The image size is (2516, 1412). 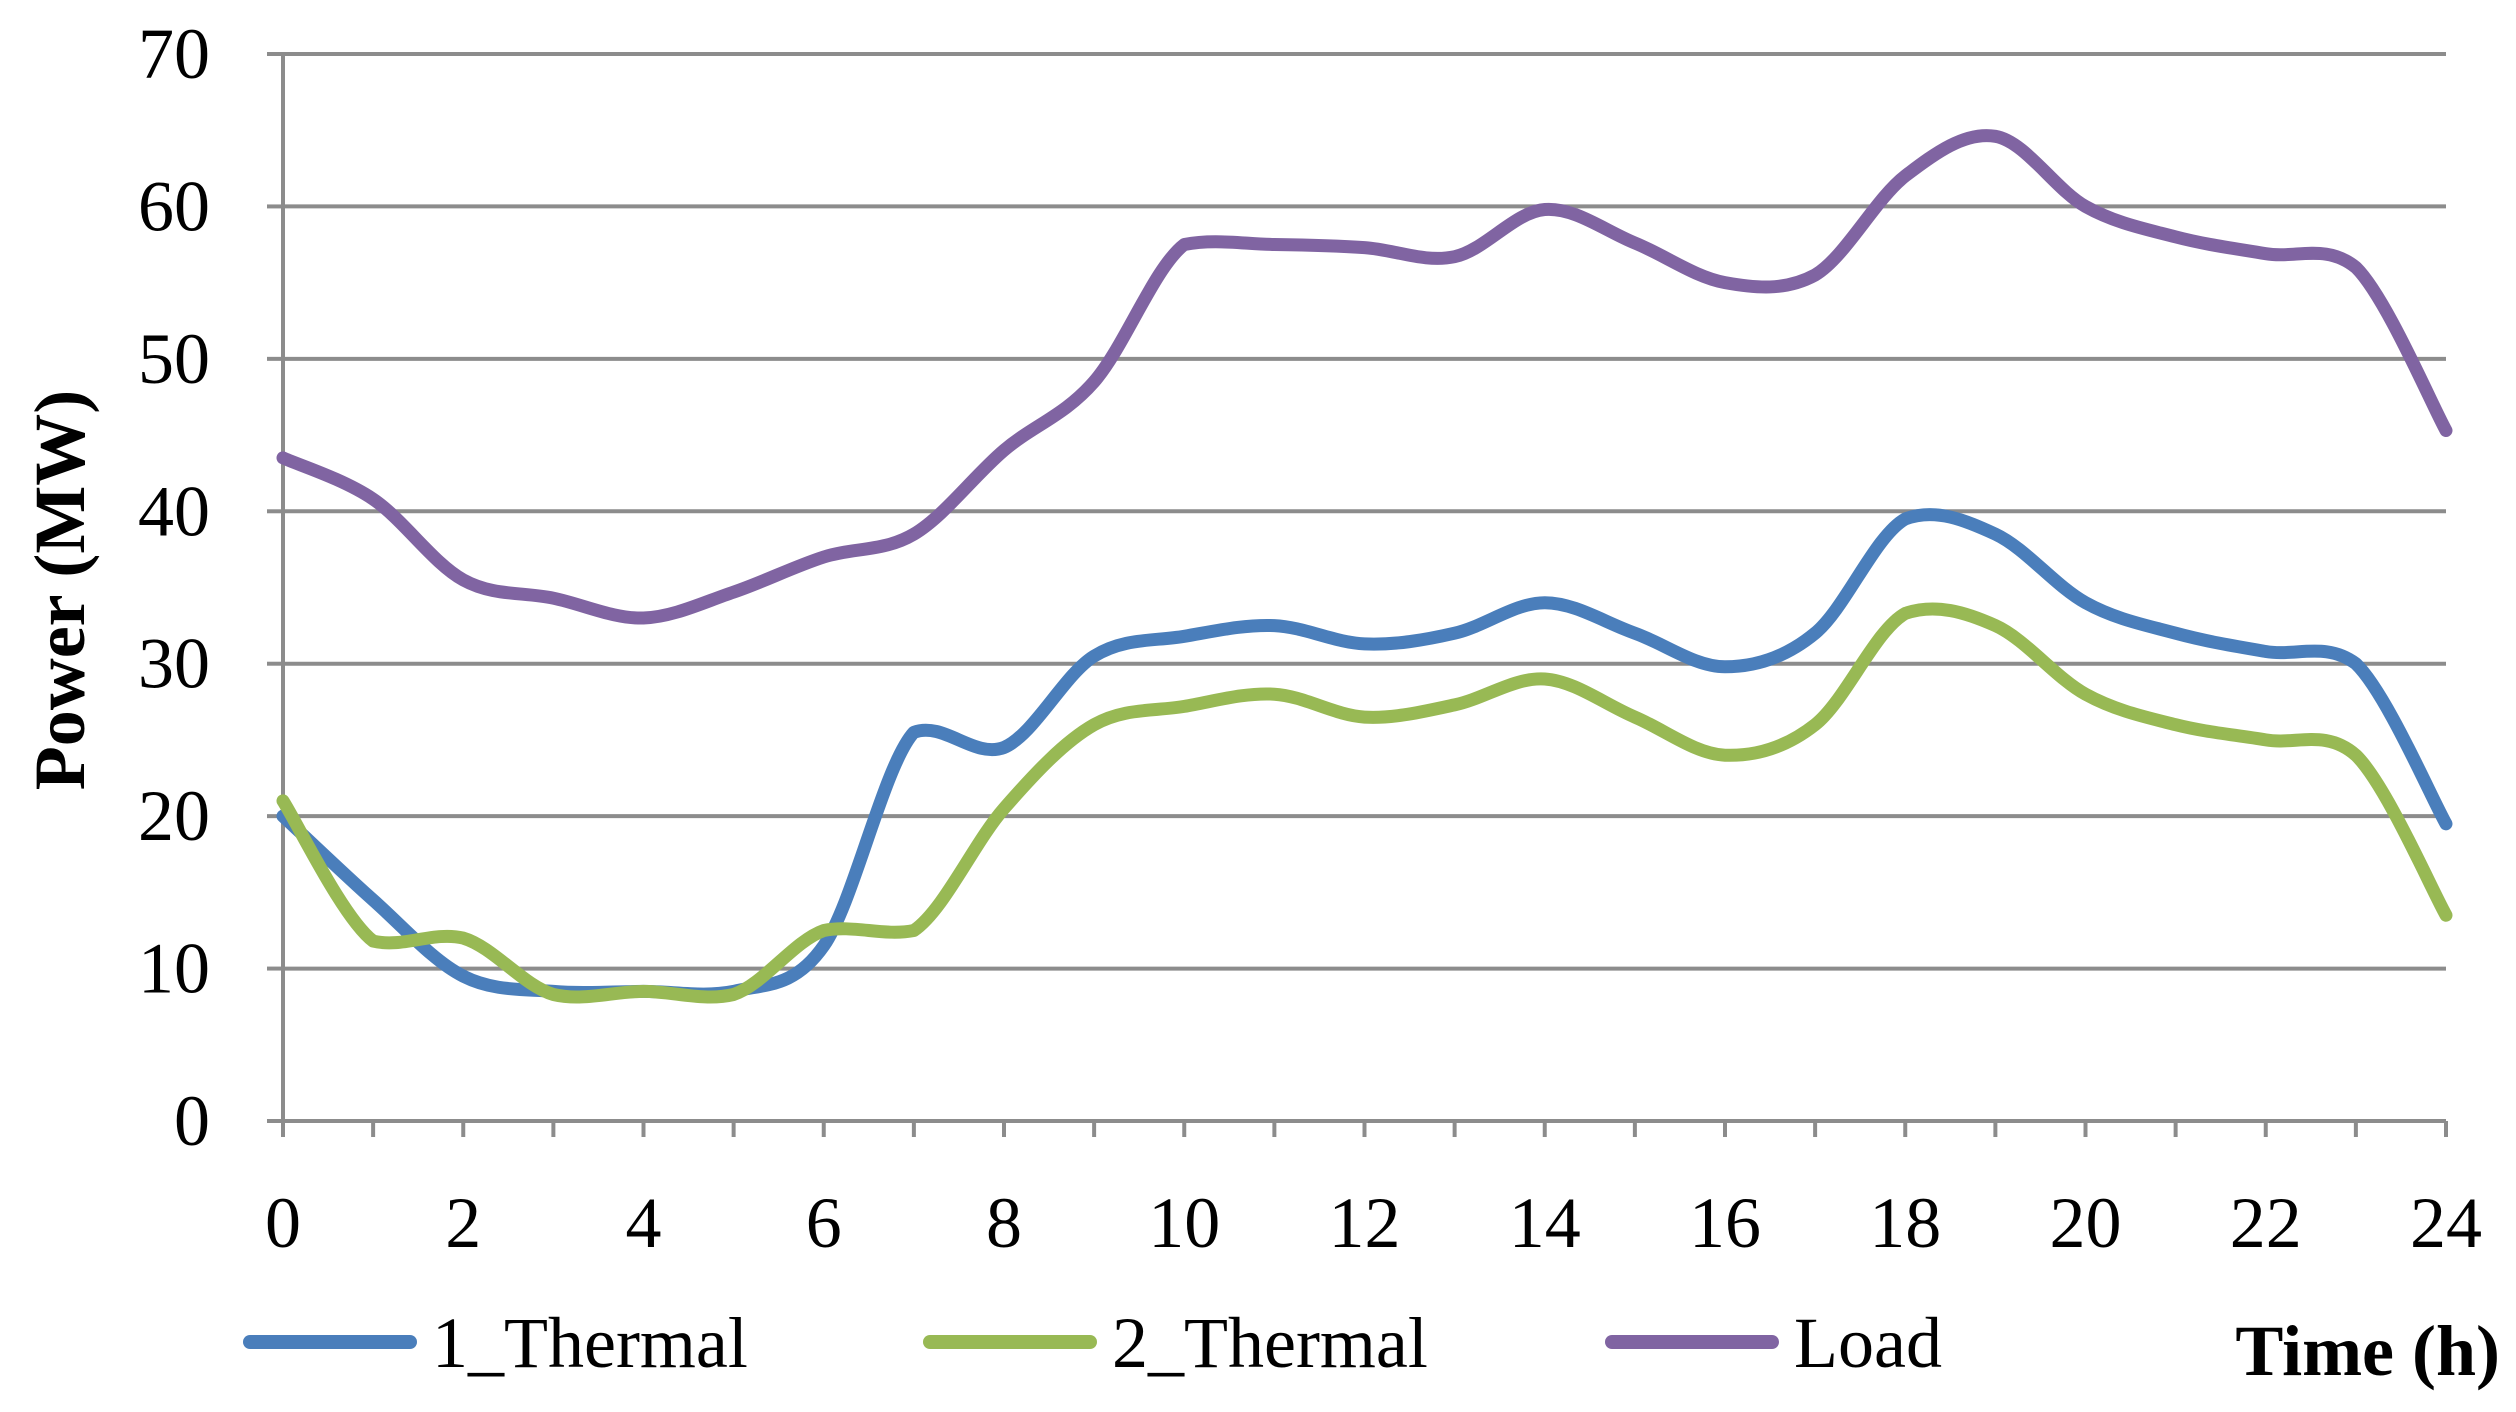 What do you see at coordinates (1868, 1343) in the screenshot?
I see `legend-label-load: Load` at bounding box center [1868, 1343].